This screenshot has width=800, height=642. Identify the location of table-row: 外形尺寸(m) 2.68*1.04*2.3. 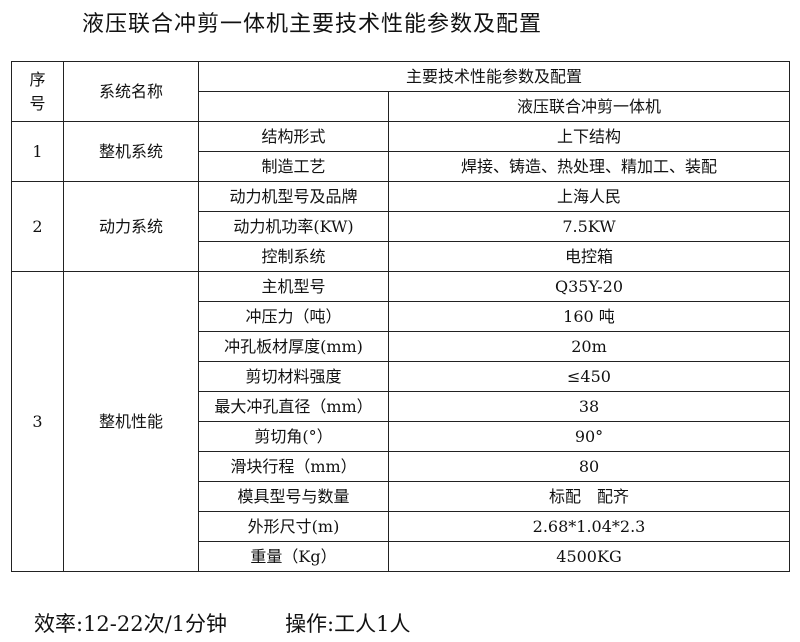
(401, 526).